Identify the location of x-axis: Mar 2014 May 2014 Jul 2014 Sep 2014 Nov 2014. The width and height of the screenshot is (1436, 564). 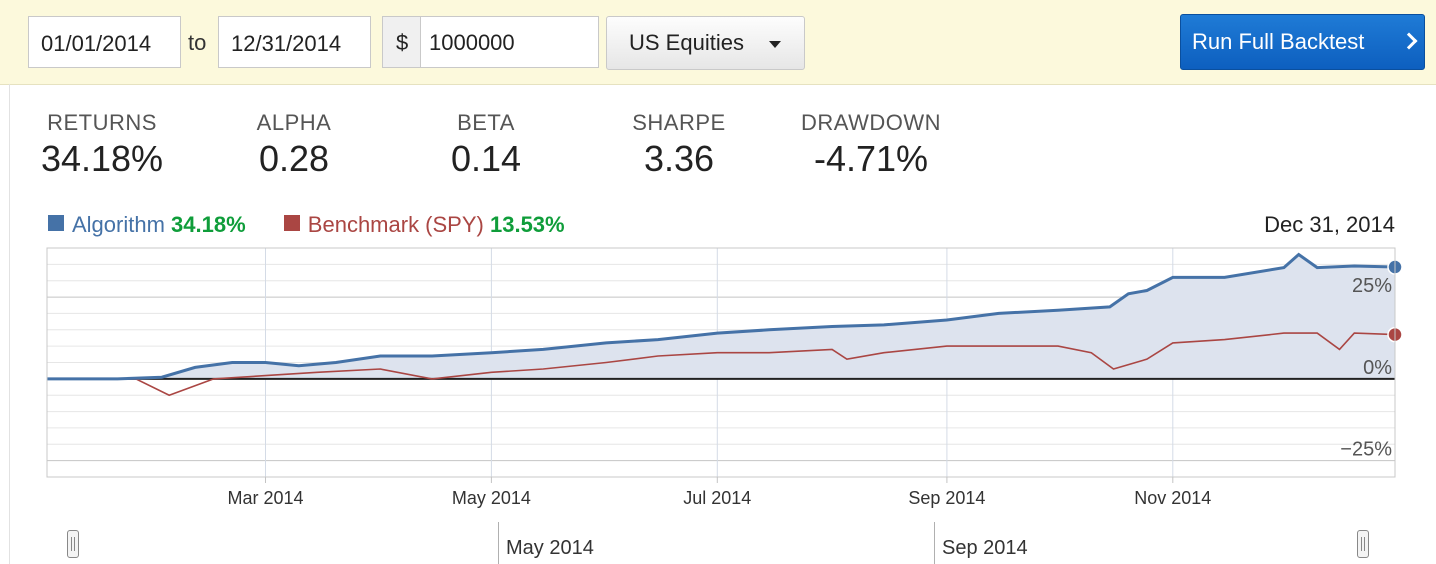
(719, 492).